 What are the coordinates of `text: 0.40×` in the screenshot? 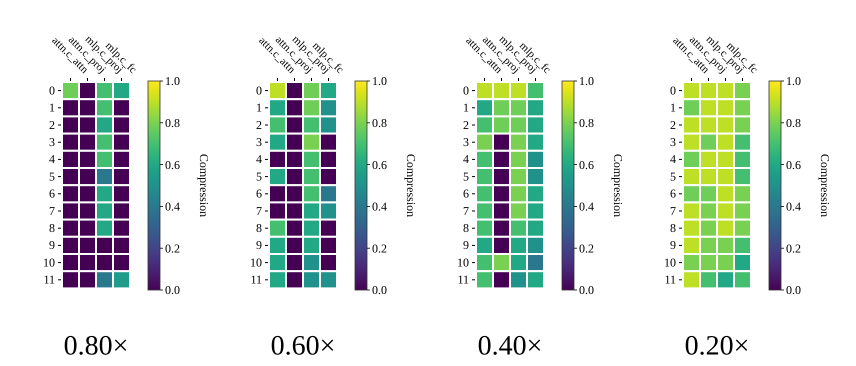 It's located at (510, 346).